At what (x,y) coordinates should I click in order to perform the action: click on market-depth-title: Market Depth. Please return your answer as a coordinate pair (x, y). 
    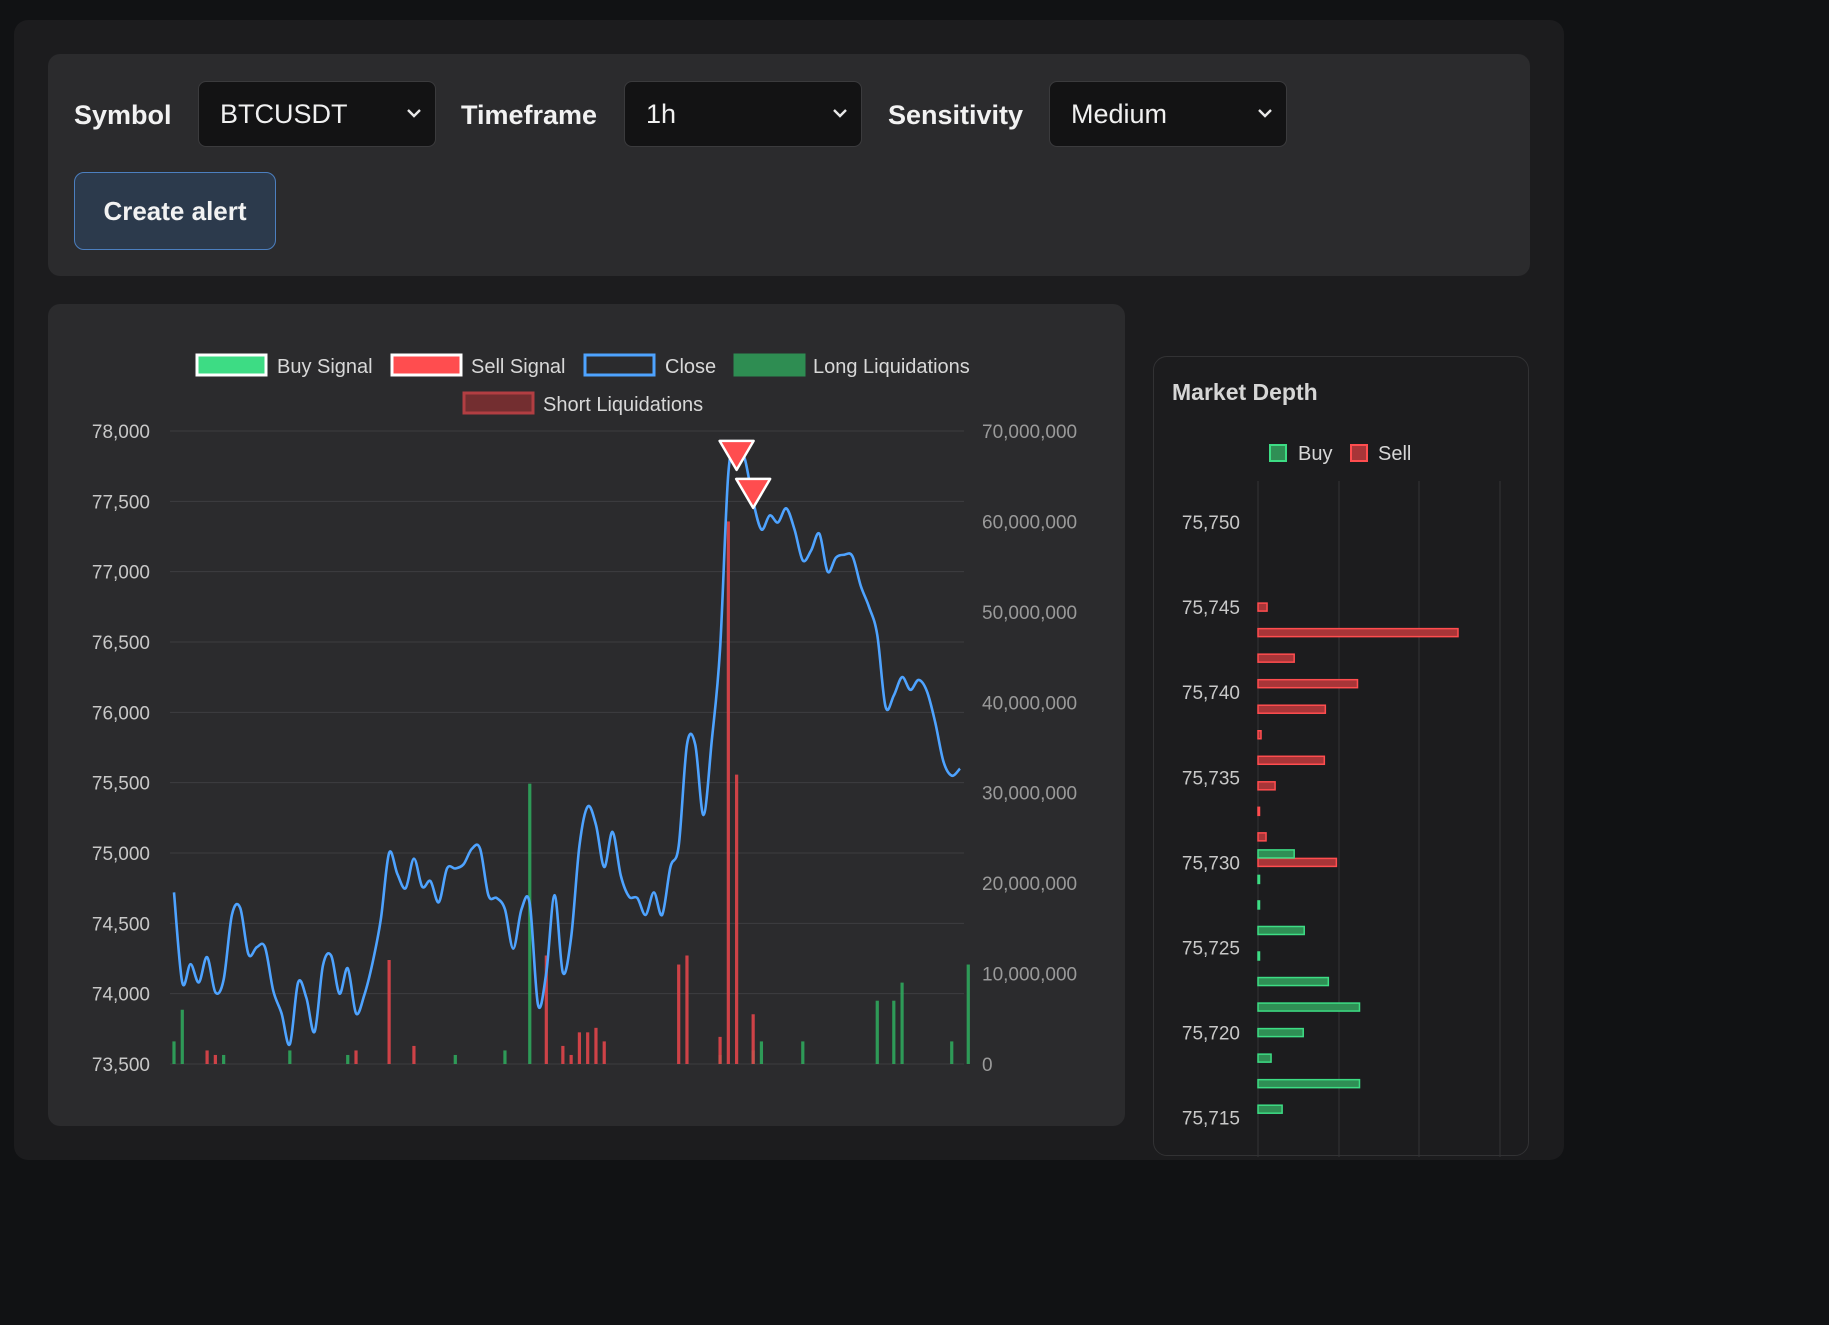
    Looking at the image, I should click on (1245, 392).